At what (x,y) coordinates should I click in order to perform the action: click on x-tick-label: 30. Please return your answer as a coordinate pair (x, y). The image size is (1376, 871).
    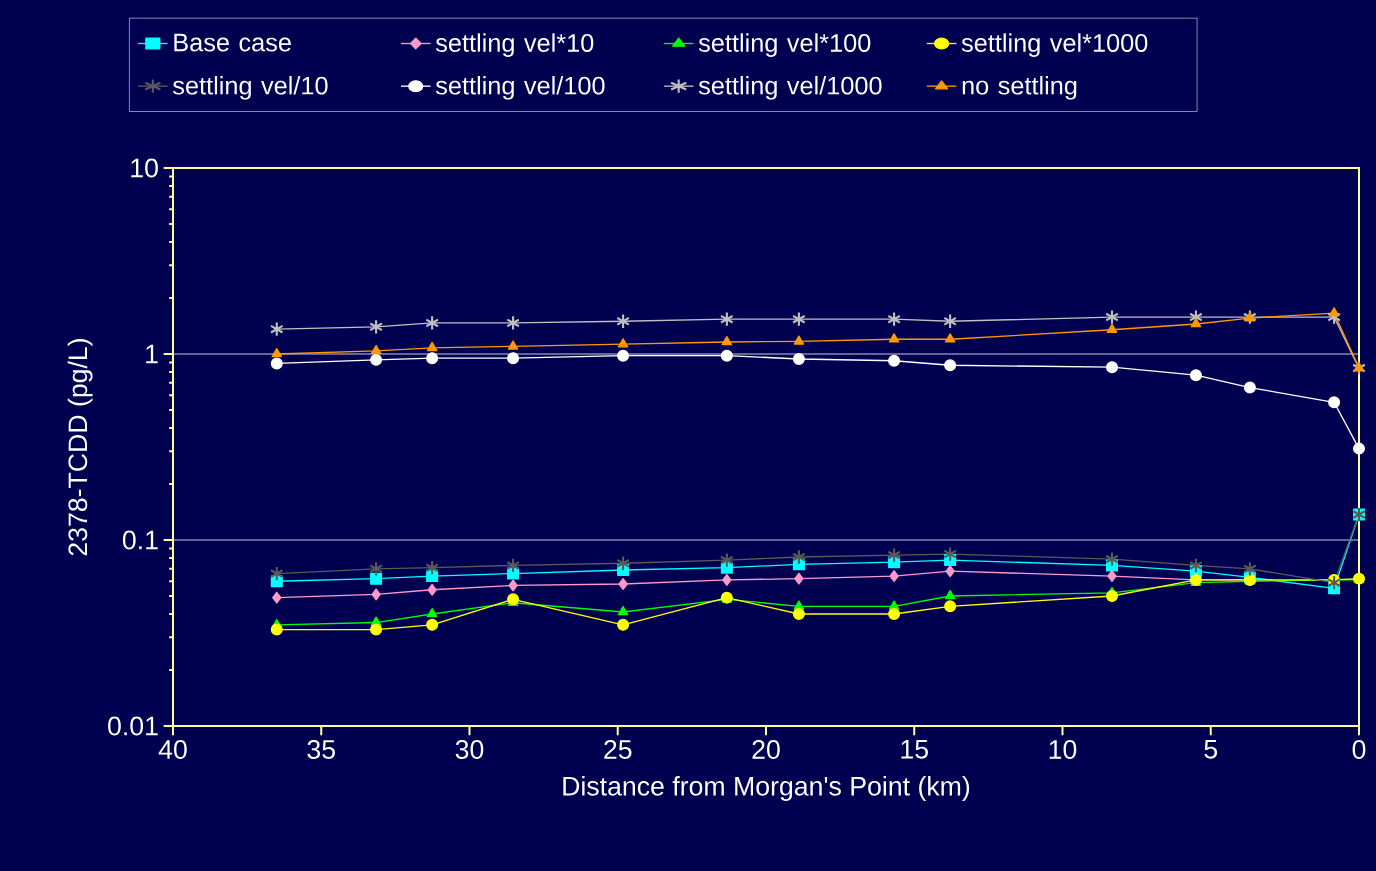
    Looking at the image, I should click on (469, 749).